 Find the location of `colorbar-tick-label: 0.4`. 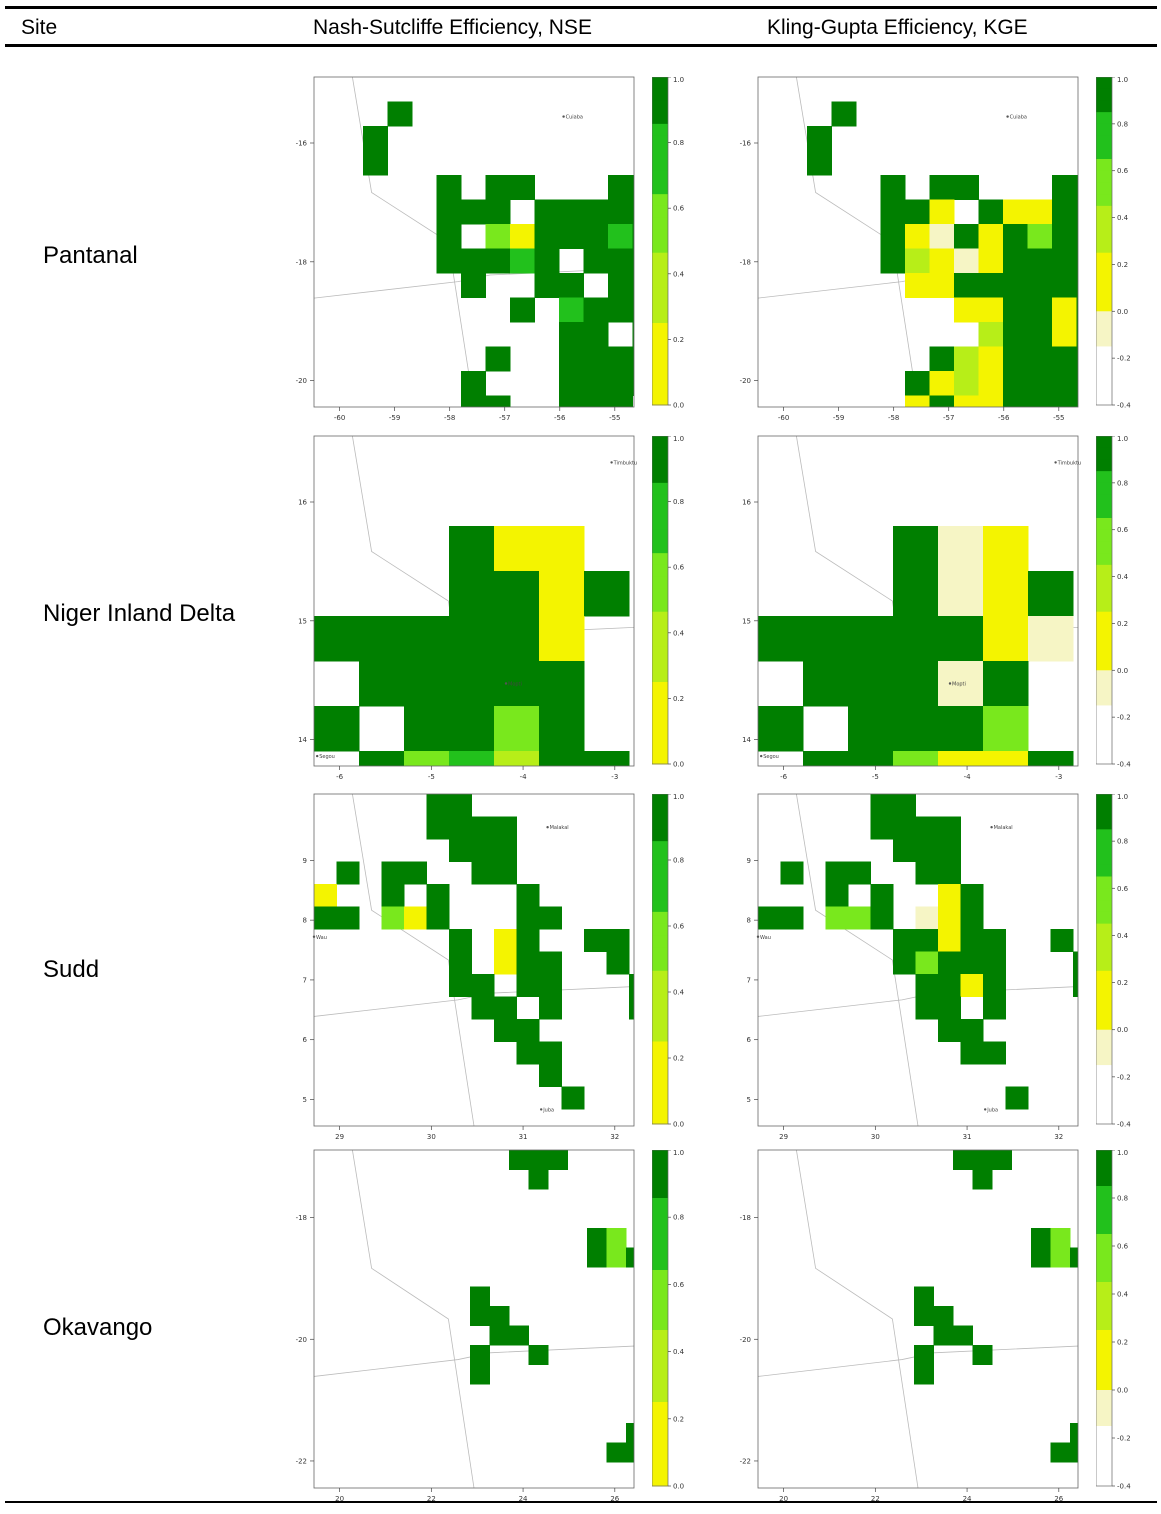

colorbar-tick-label: 0.4 is located at coordinates (1123, 218).